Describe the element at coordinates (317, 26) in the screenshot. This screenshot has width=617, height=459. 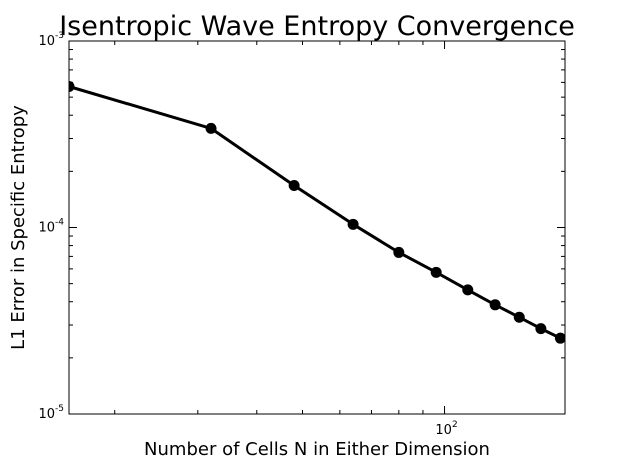
I see `chart-title: Isentropic Wave Entropy Convergence` at that location.